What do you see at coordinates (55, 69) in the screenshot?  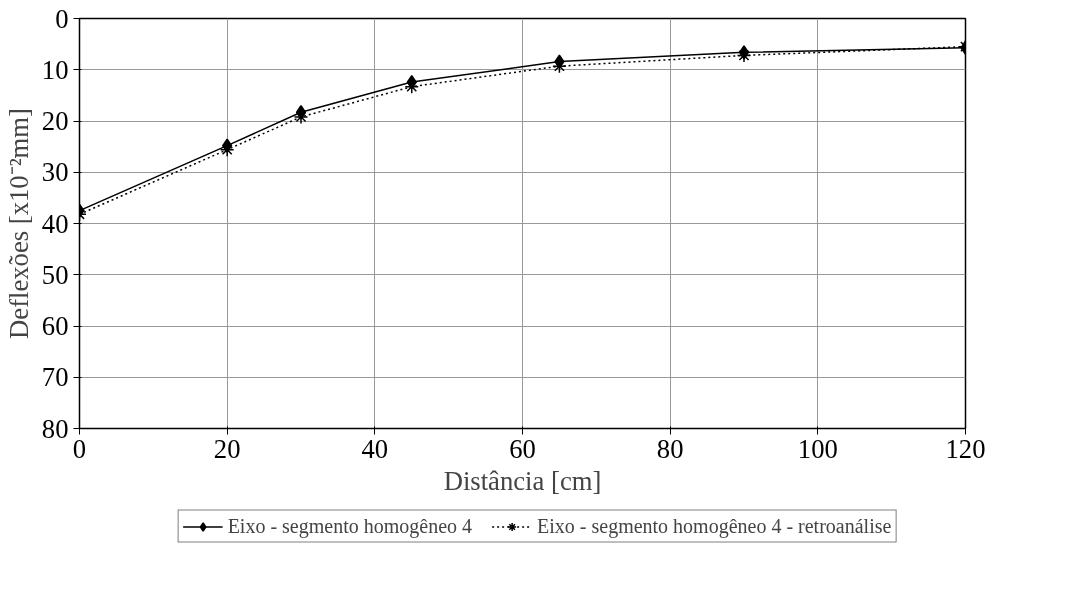 I see `y-tick-label: 10` at bounding box center [55, 69].